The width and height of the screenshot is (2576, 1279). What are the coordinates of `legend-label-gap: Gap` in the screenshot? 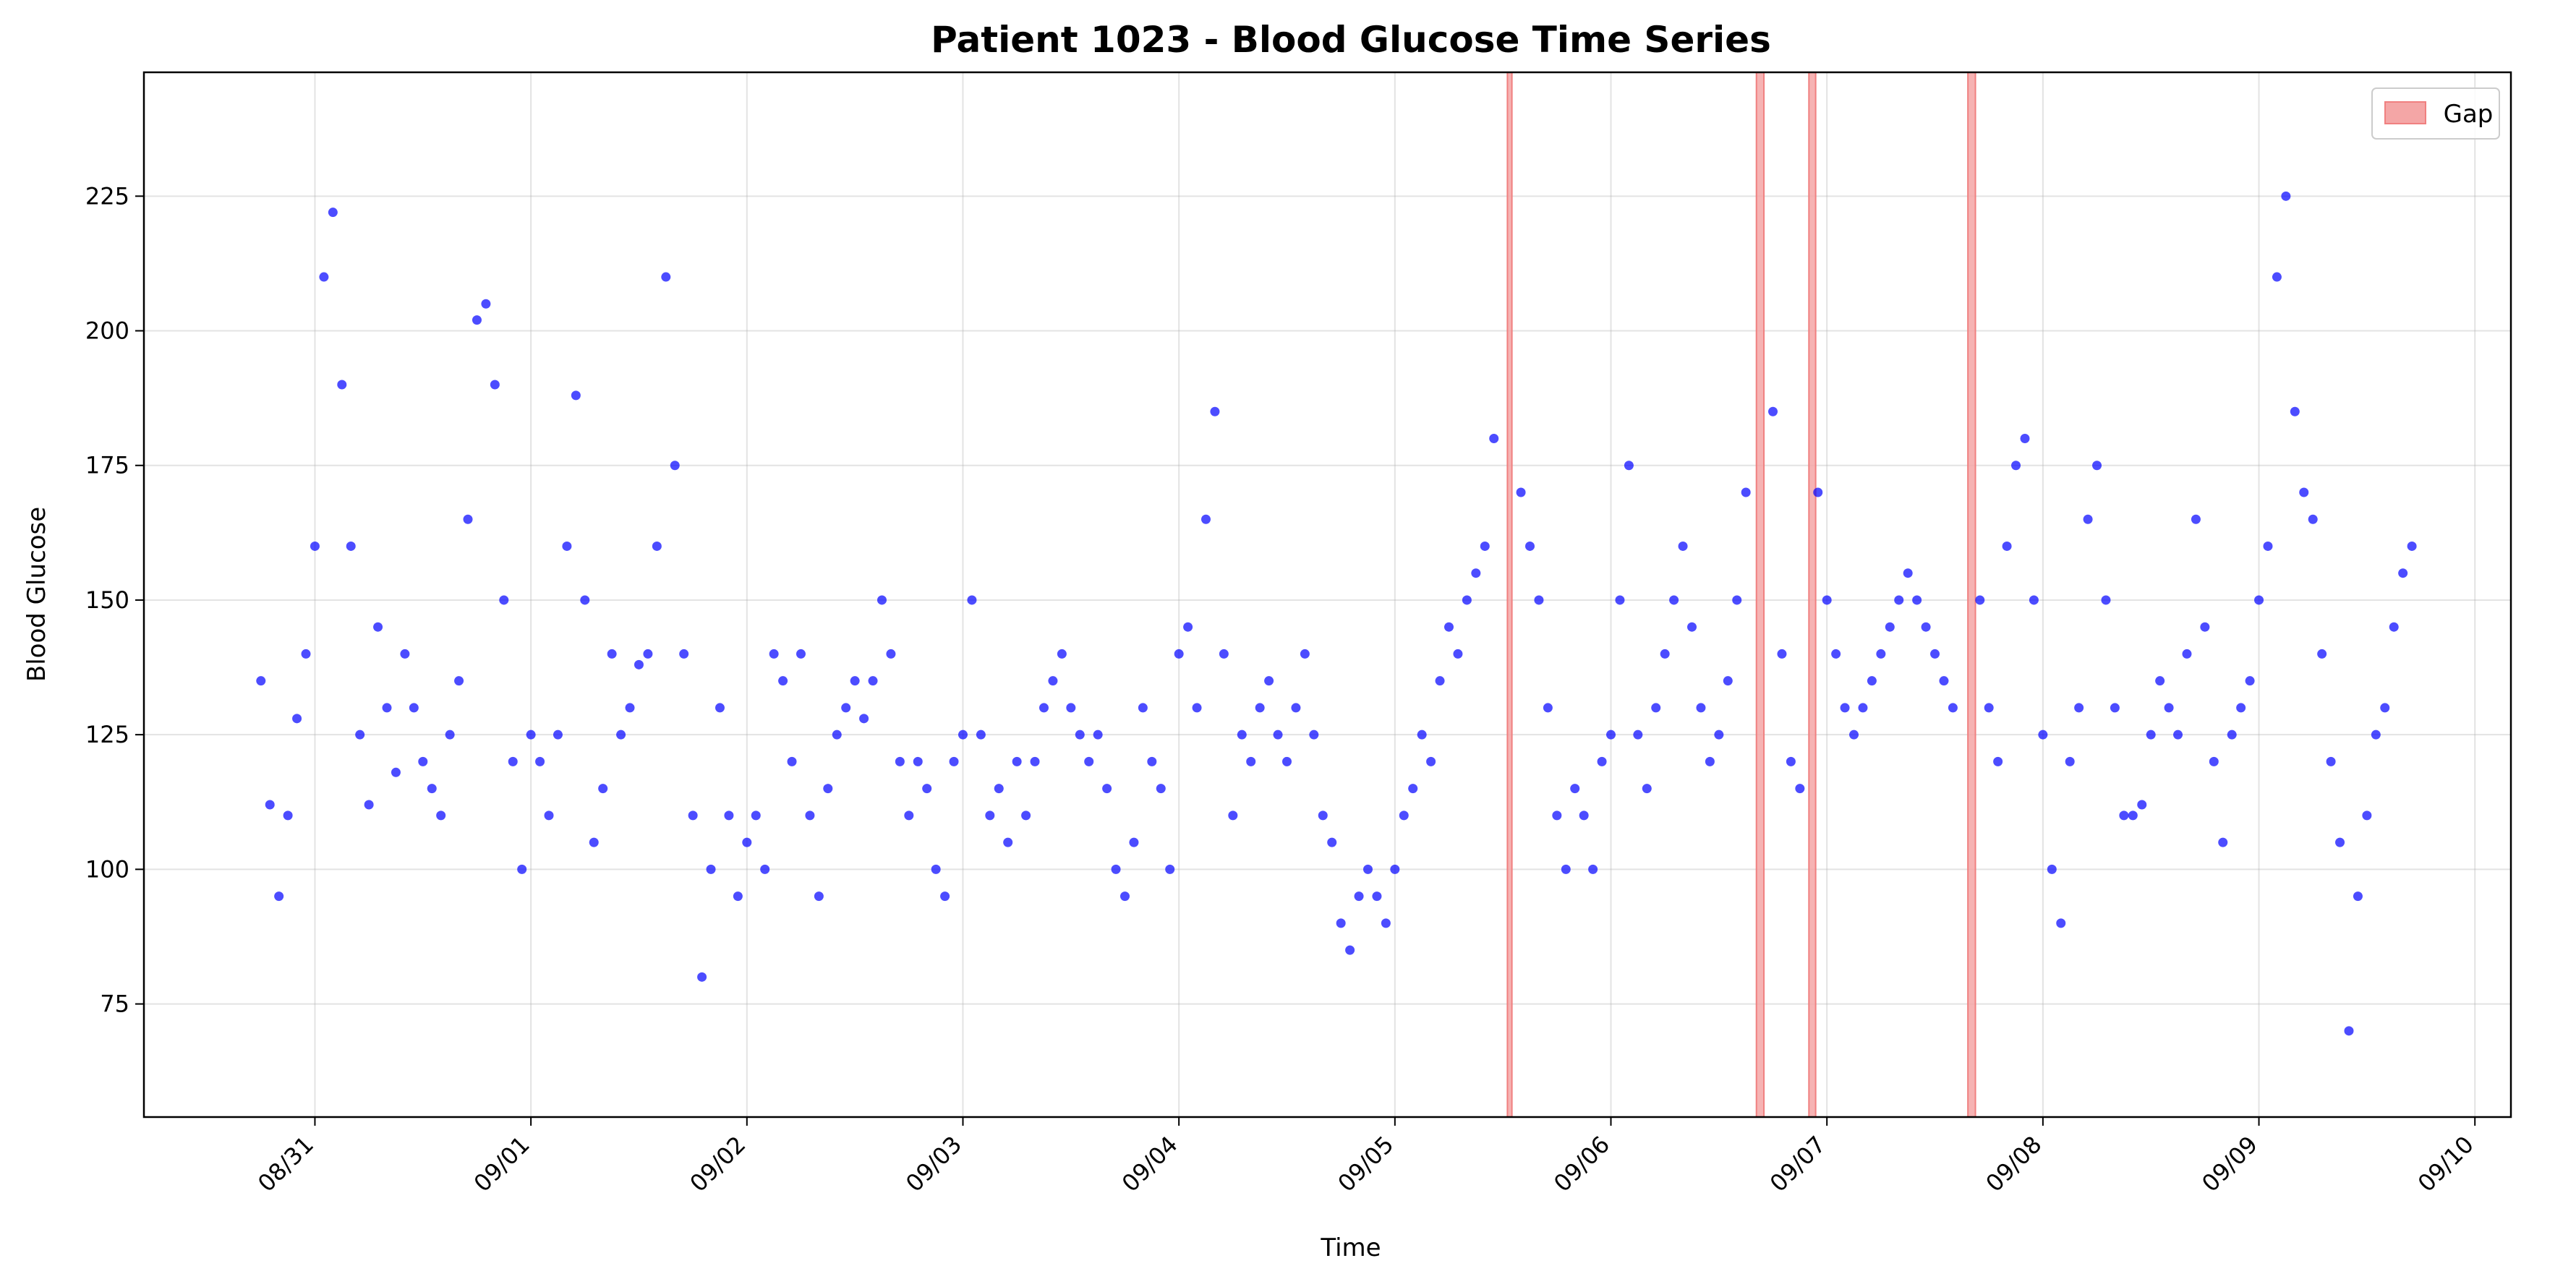 It's located at (2469, 114).